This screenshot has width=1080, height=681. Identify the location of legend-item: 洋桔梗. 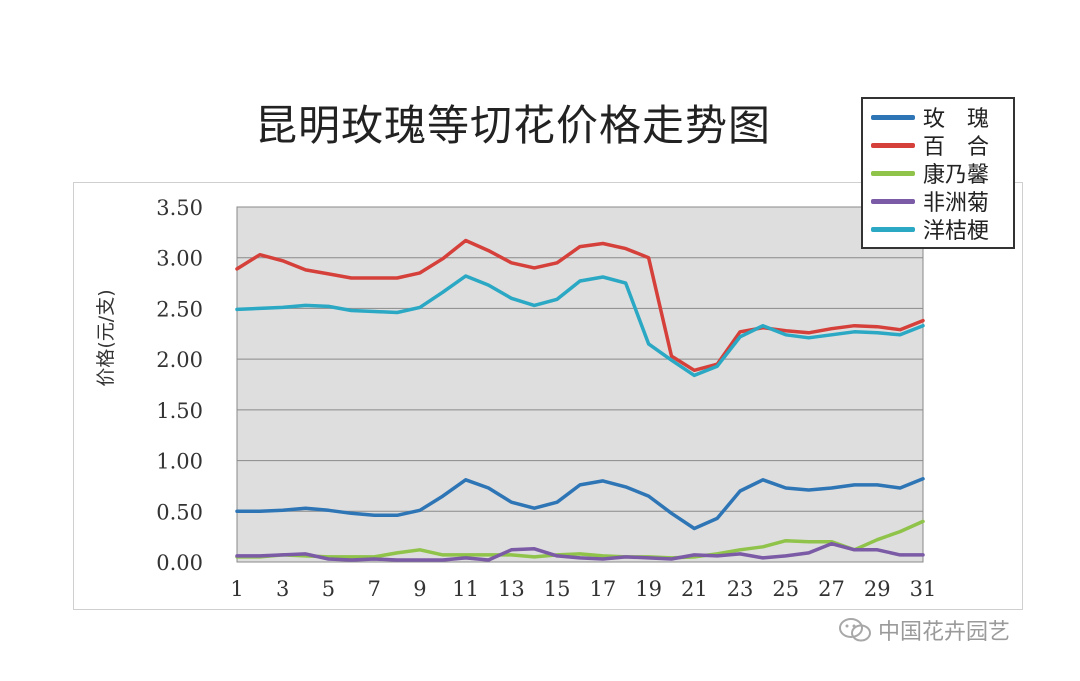
(930, 230).